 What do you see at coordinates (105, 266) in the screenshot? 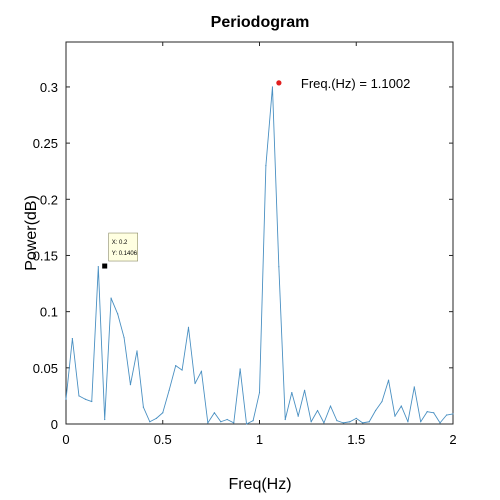
I see `datatip-marker` at bounding box center [105, 266].